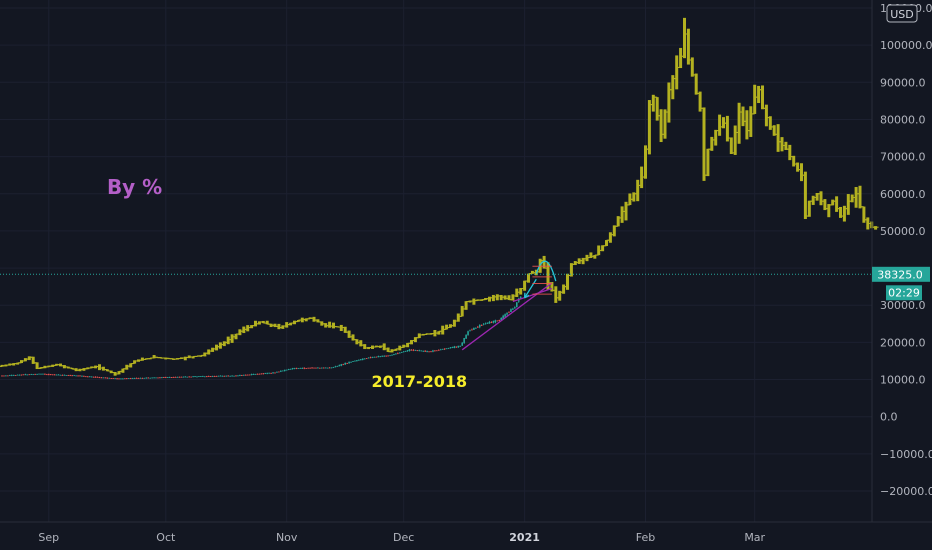  What do you see at coordinates (902, 13) in the screenshot?
I see `currency-badge: USD` at bounding box center [902, 13].